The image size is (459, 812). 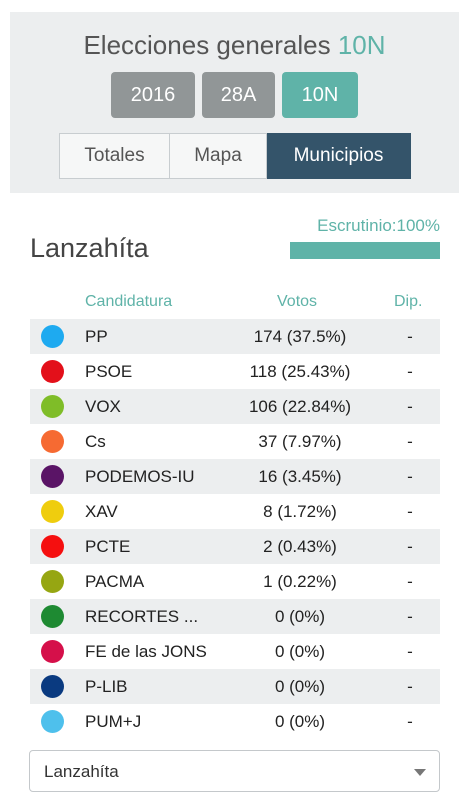 I want to click on party-name: PP, so click(x=96, y=336).